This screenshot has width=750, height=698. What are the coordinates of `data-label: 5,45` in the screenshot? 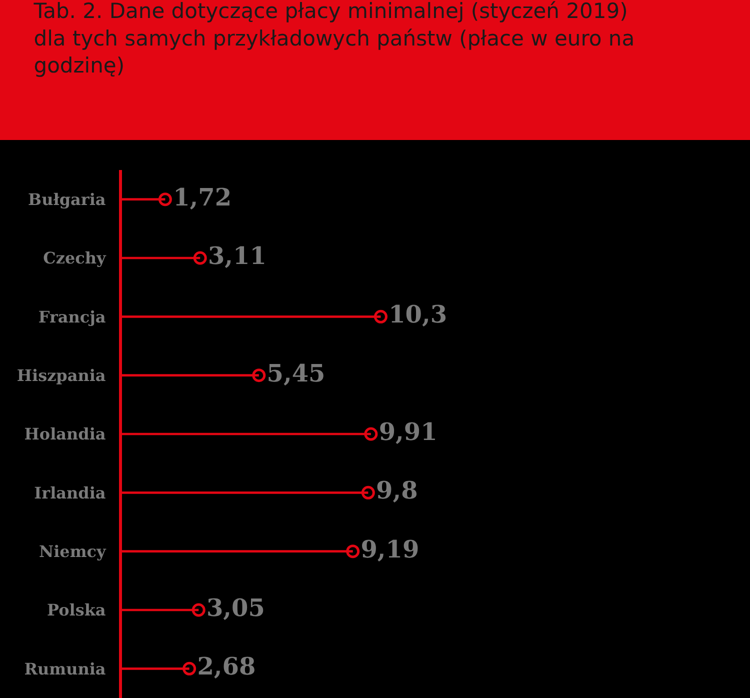 It's located at (296, 373).